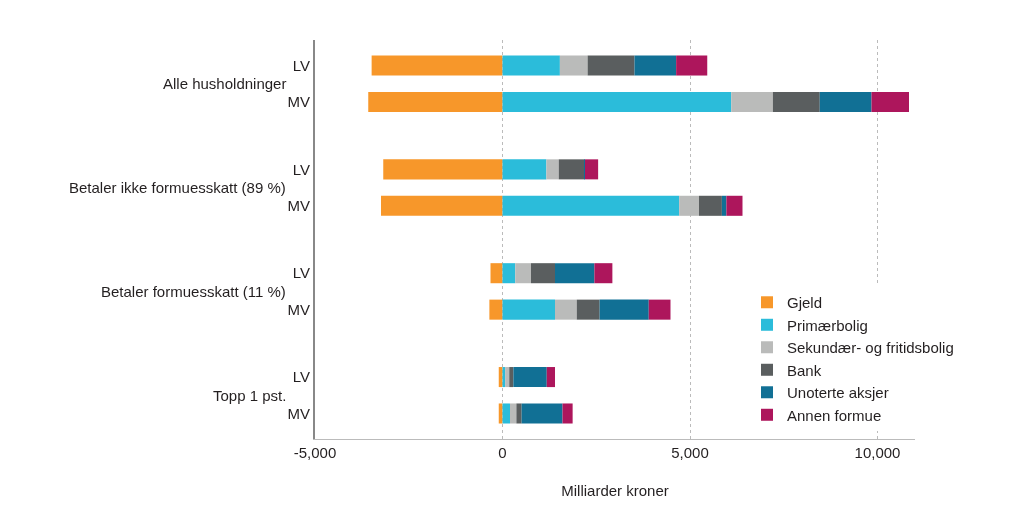 Image resolution: width=1015 pixels, height=529 pixels. Describe the element at coordinates (690, 452) in the screenshot. I see `x-tick-label: 5,000` at that location.